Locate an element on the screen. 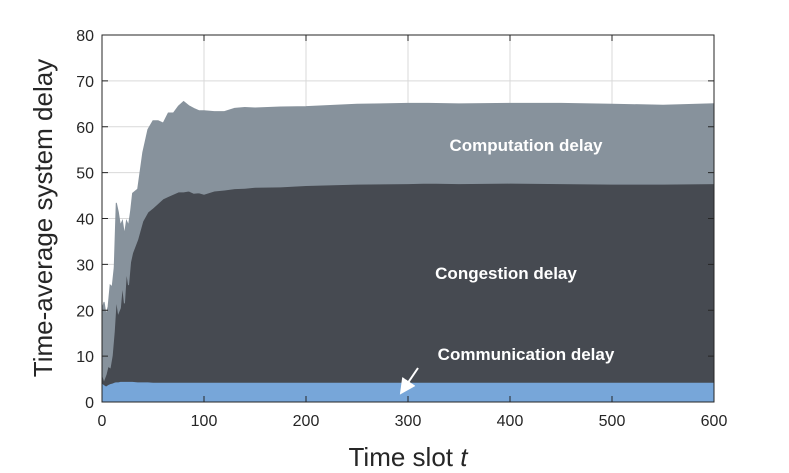 The width and height of the screenshot is (789, 473). y-tick-label-3: 30 is located at coordinates (85, 265).